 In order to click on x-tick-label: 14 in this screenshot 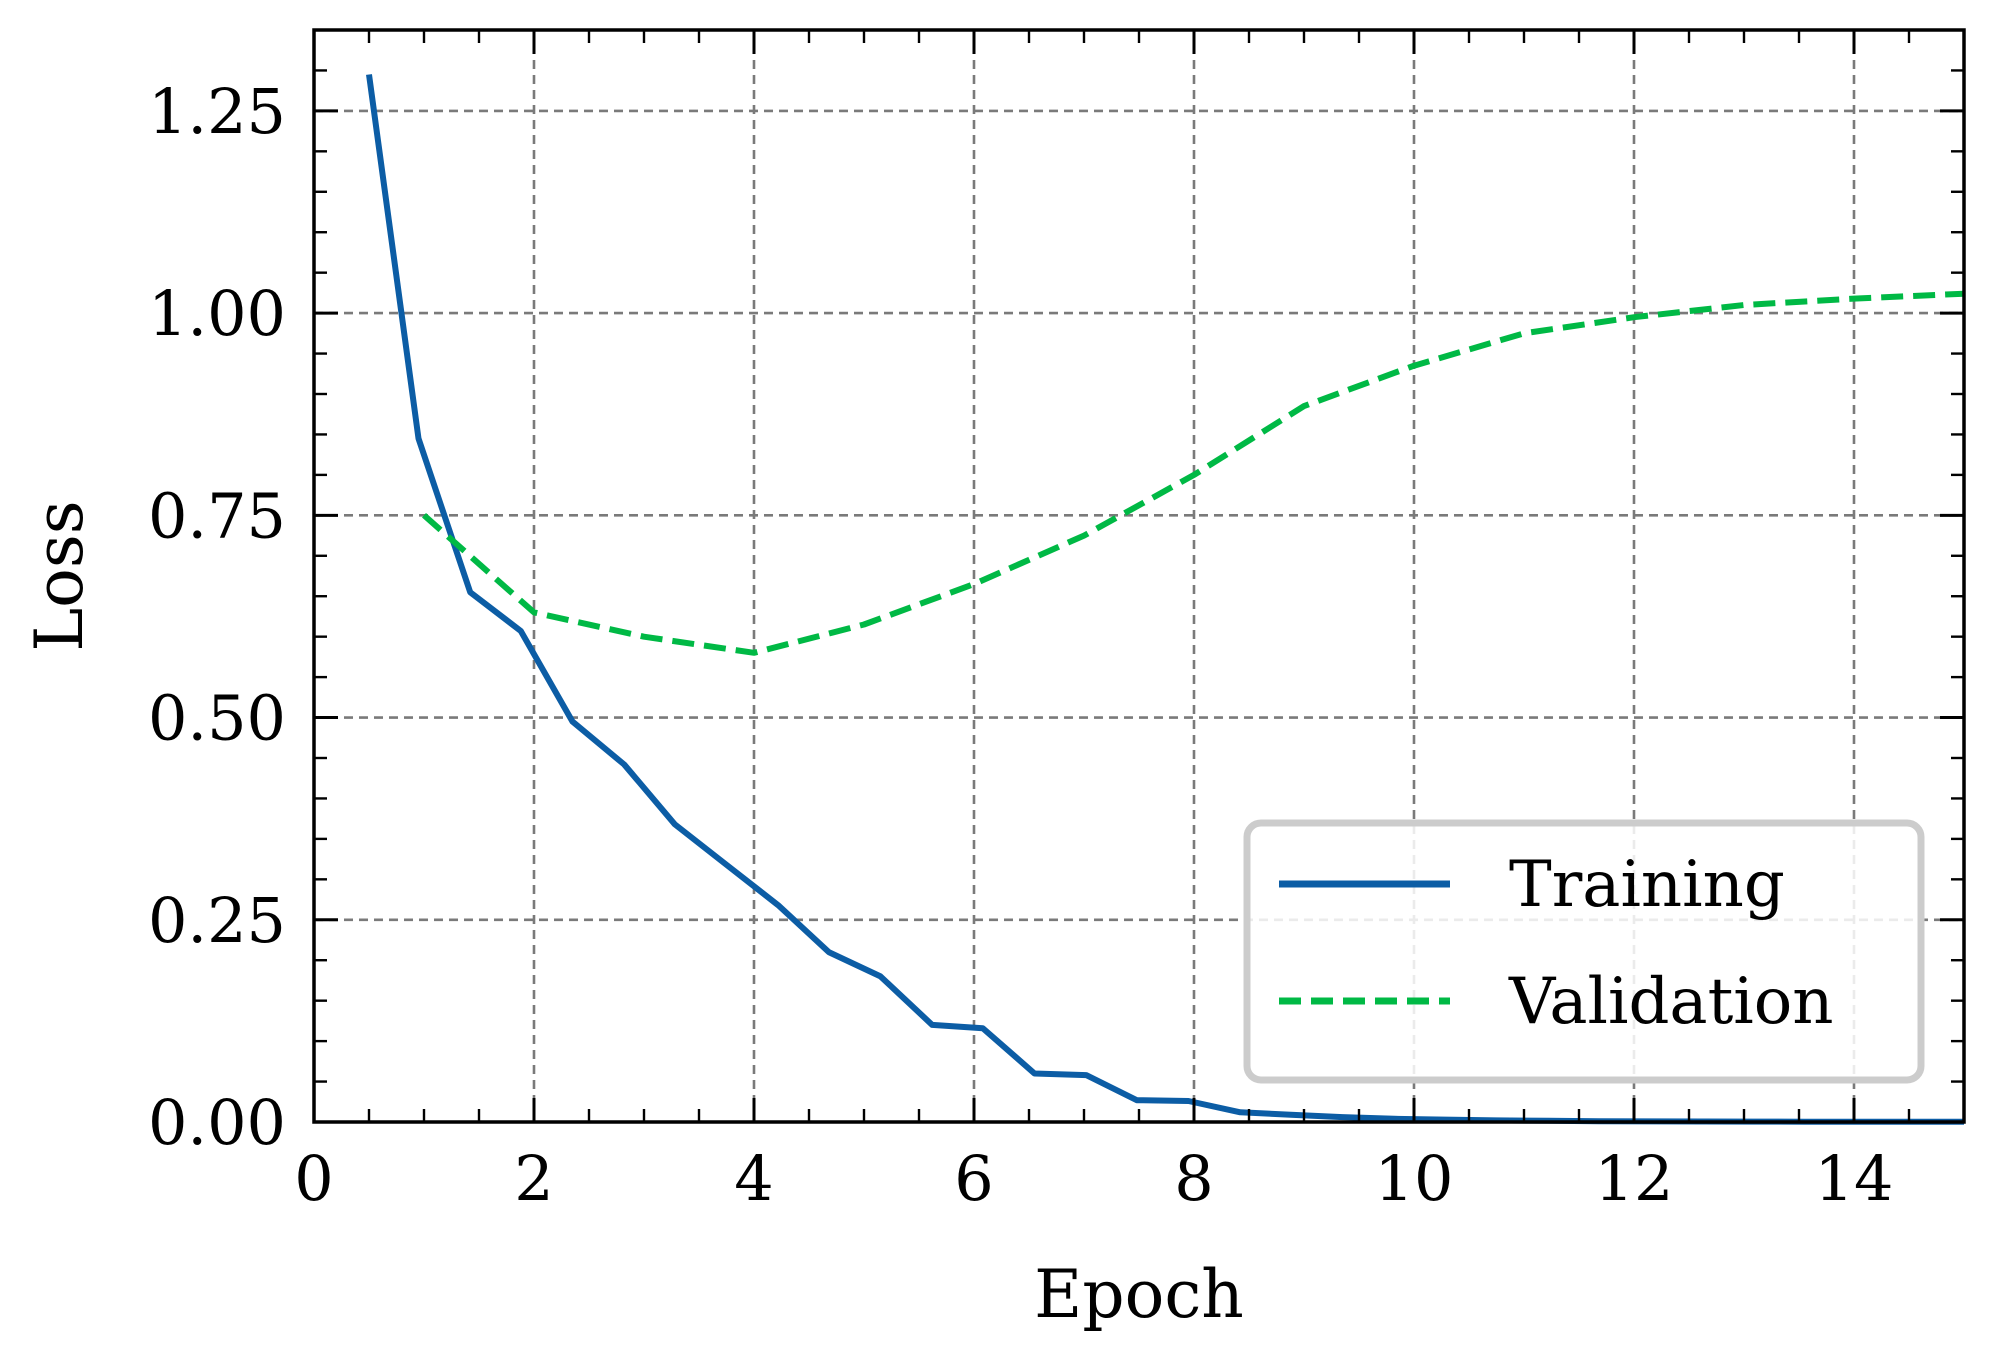, I will do `click(1854, 1178)`.